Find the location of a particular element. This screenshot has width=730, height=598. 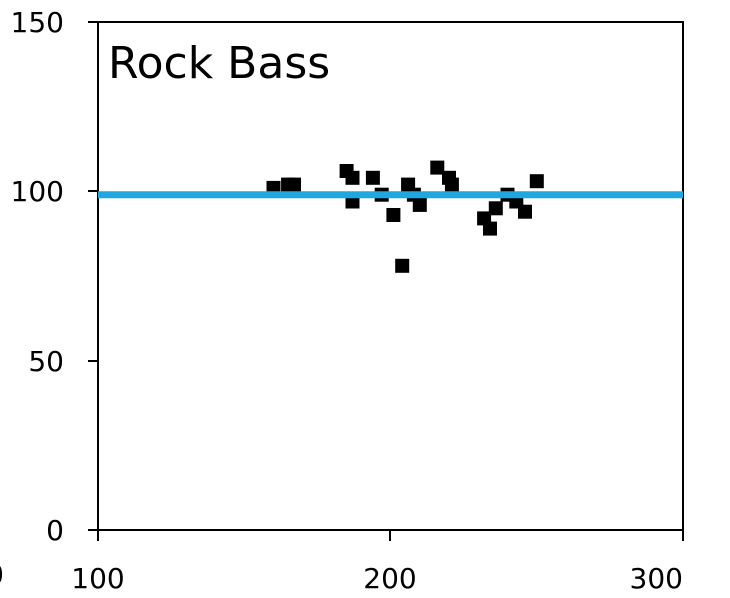

x-tick-label: 200 is located at coordinates (389, 578).